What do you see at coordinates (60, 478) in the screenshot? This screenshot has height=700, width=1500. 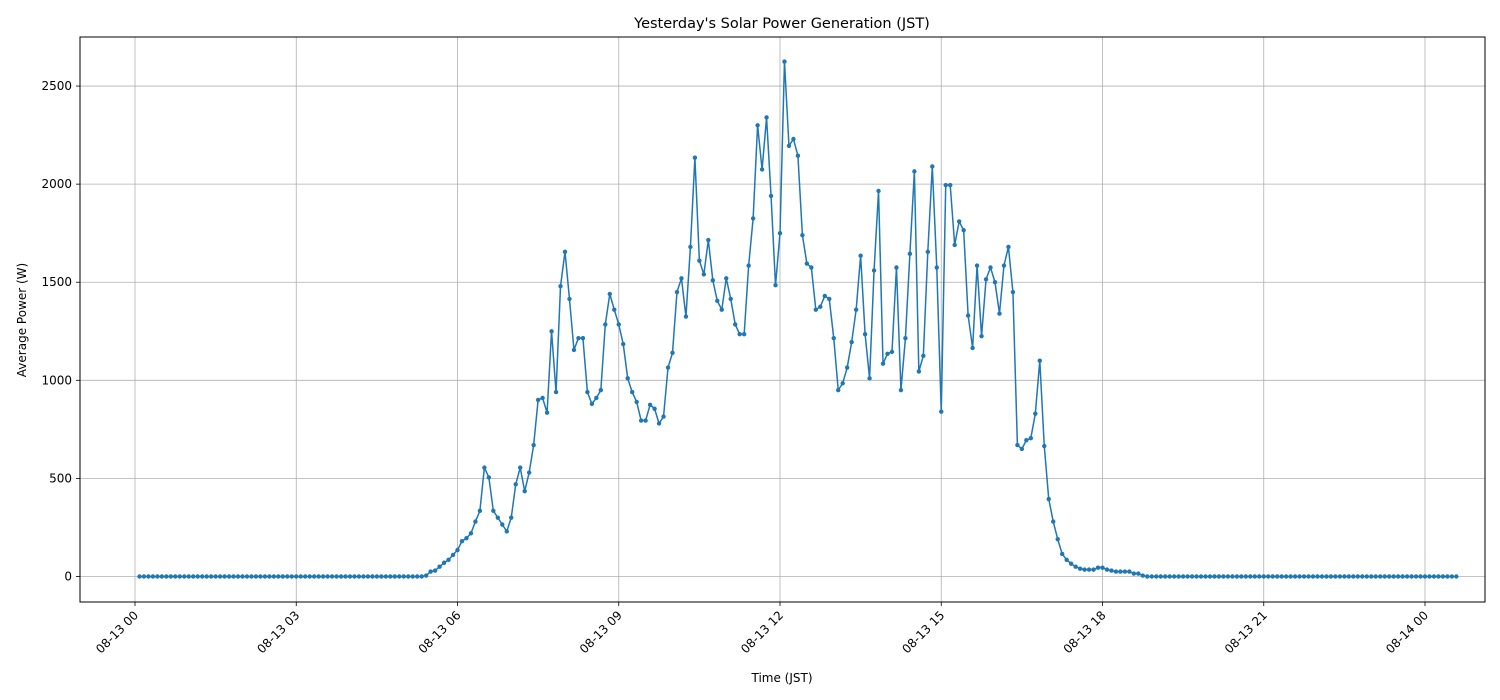 I see `y-tick-label: 500` at bounding box center [60, 478].